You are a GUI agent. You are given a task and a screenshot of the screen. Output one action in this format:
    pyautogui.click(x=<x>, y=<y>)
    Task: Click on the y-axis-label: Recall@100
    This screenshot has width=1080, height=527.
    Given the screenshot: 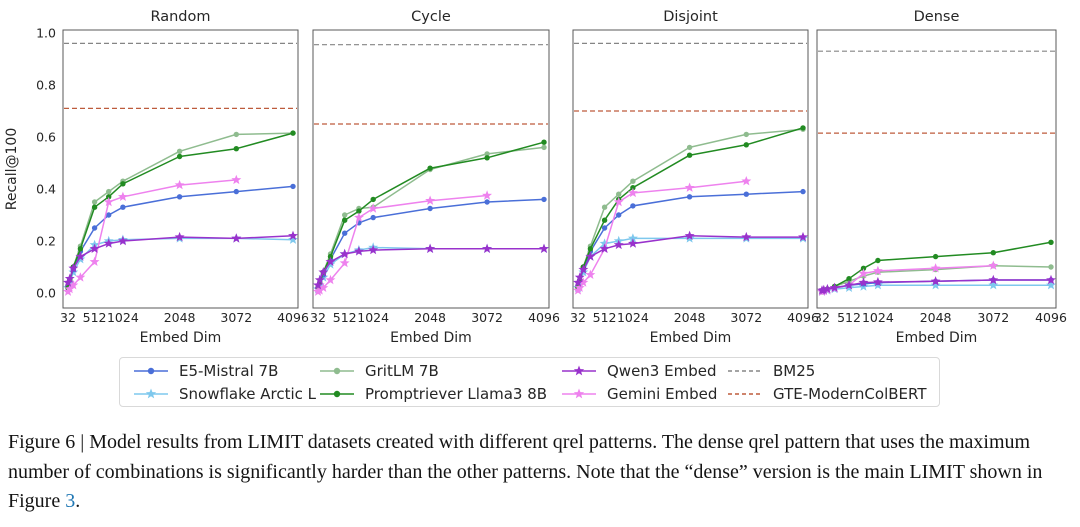 What is the action you would take?
    pyautogui.click(x=12, y=169)
    